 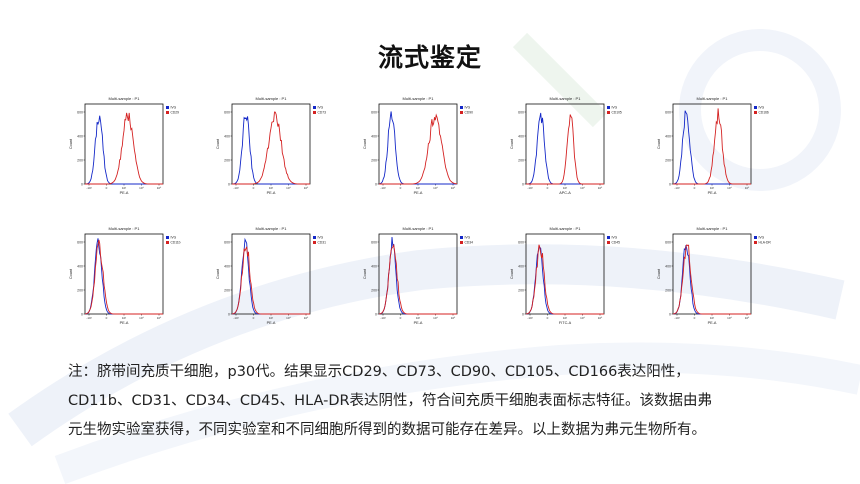 I want to click on legend-label: CD166, so click(x=764, y=113).